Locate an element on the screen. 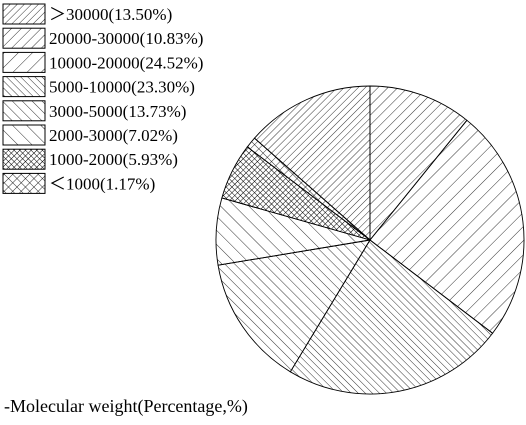 Image resolution: width=526 pixels, height=425 pixels. legend-label-5: 2000-3000(7.02%) is located at coordinates (113, 135).